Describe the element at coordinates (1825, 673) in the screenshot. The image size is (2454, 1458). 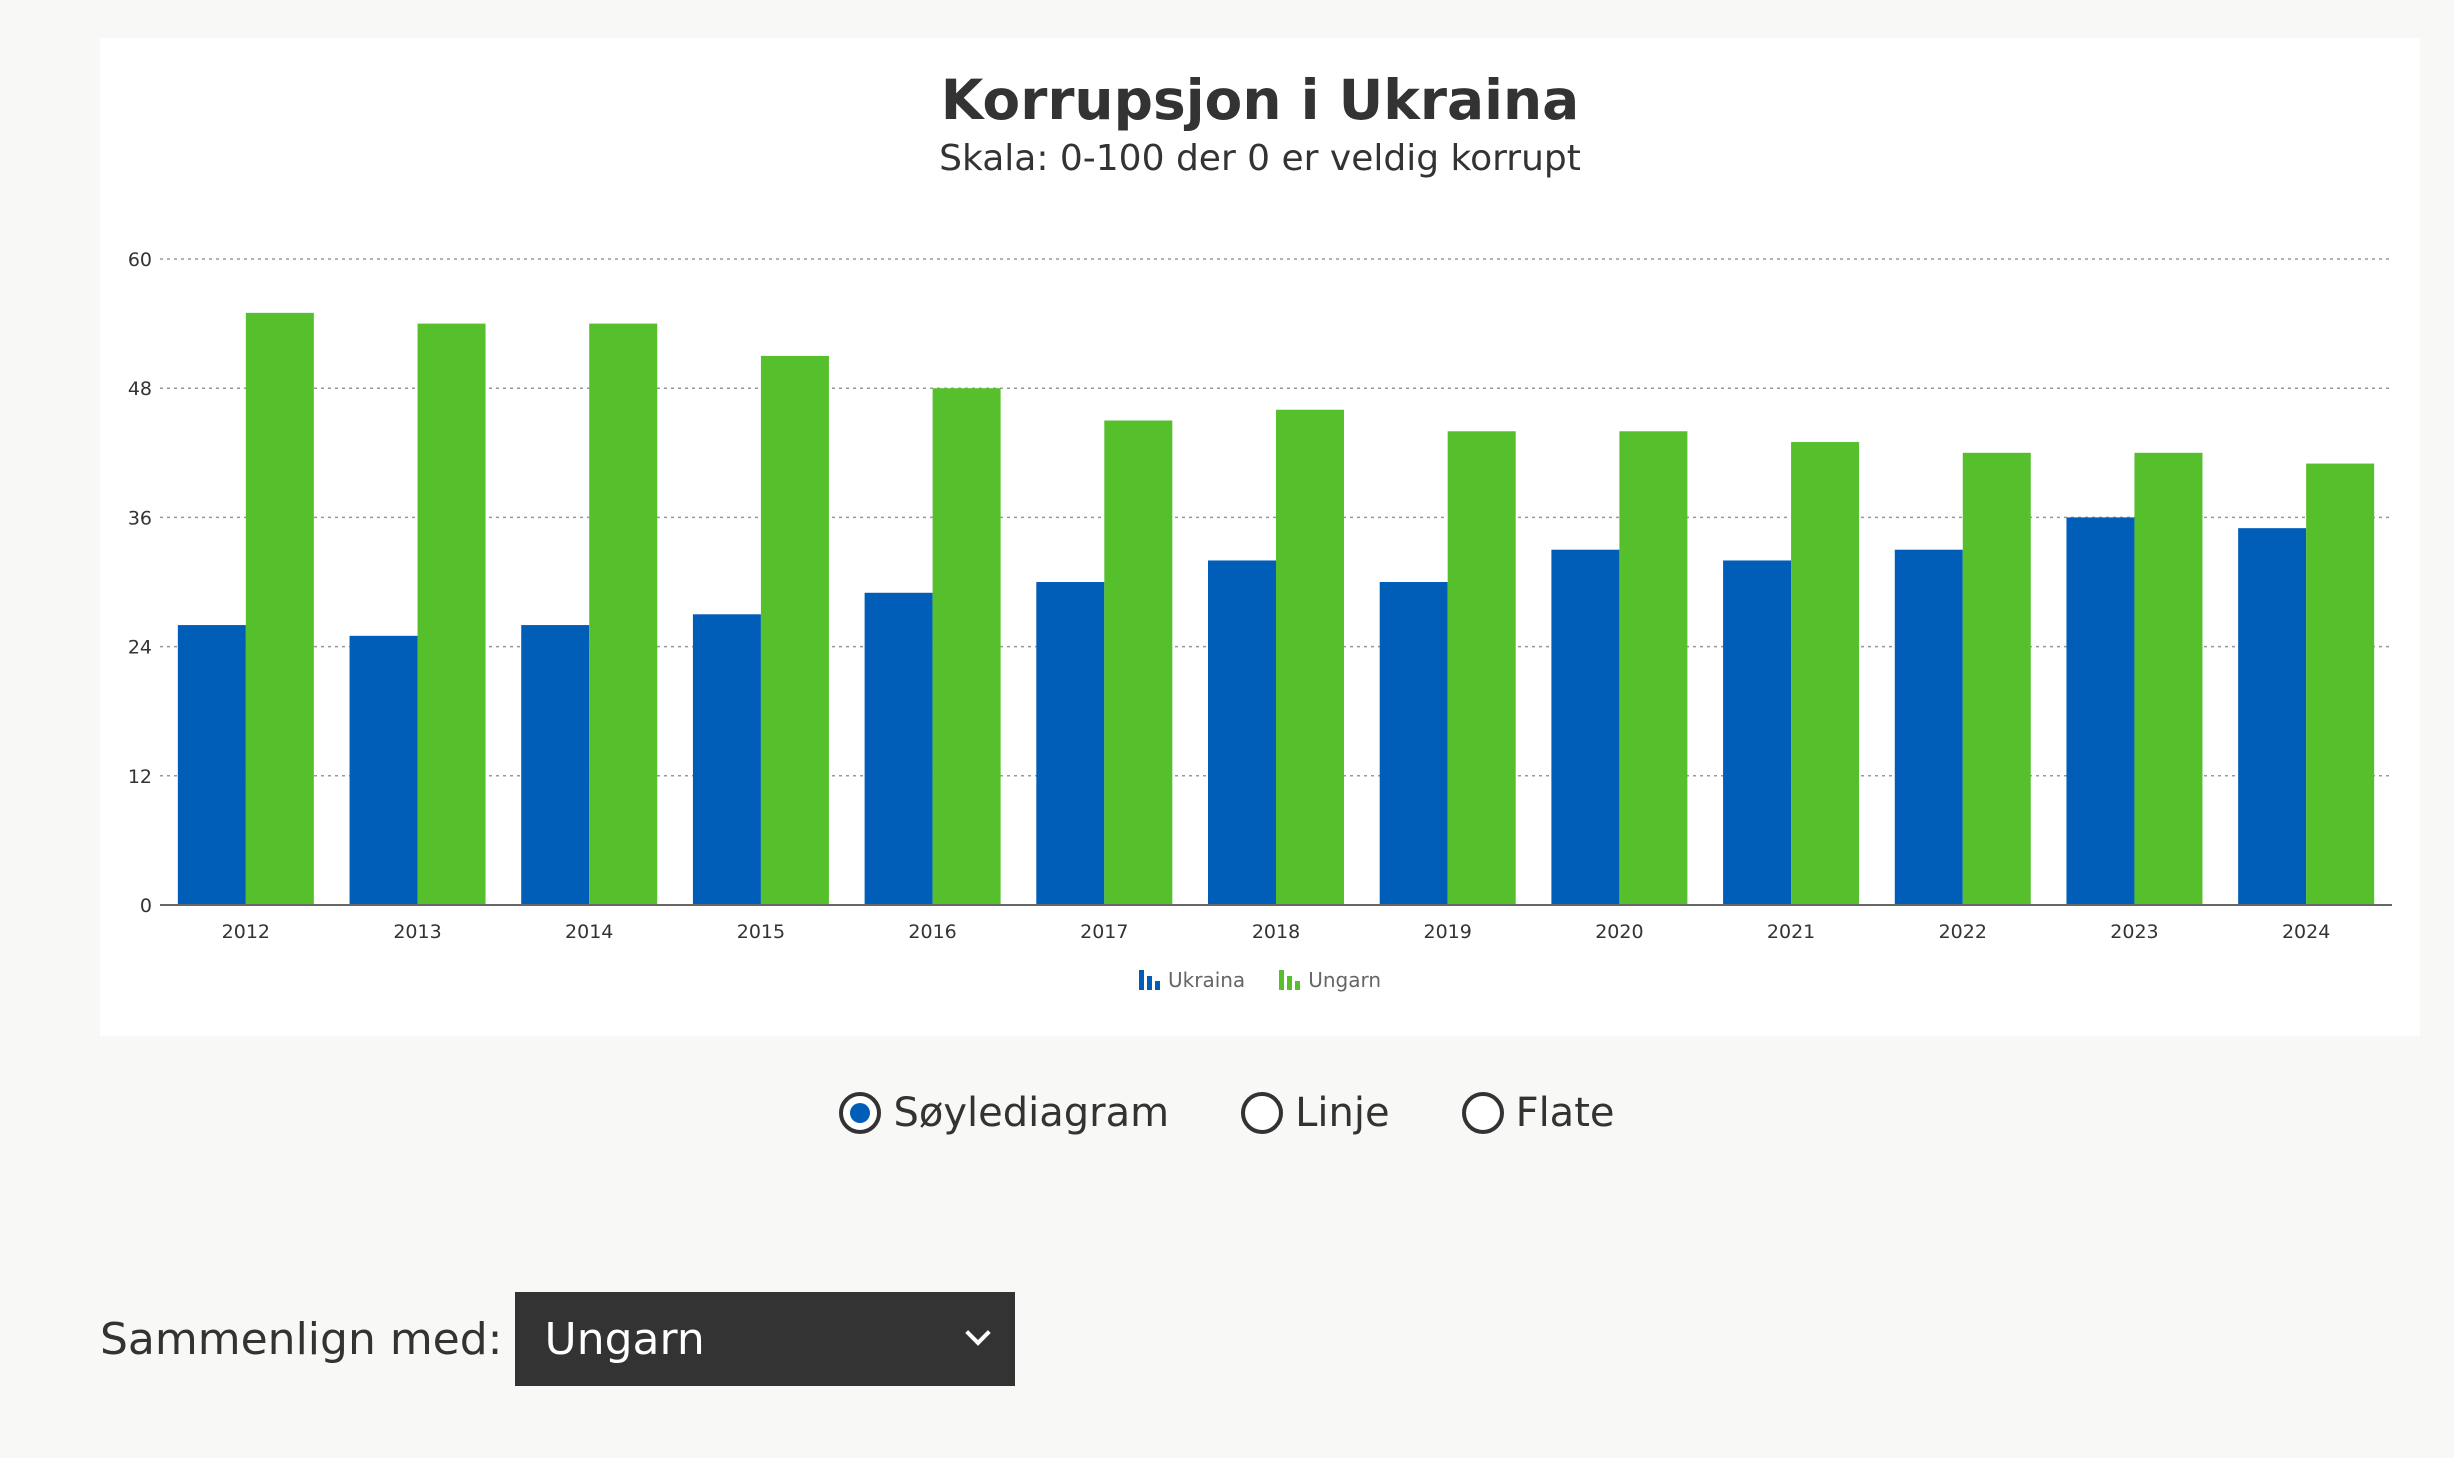
I see `bar-ungarn-2021` at that location.